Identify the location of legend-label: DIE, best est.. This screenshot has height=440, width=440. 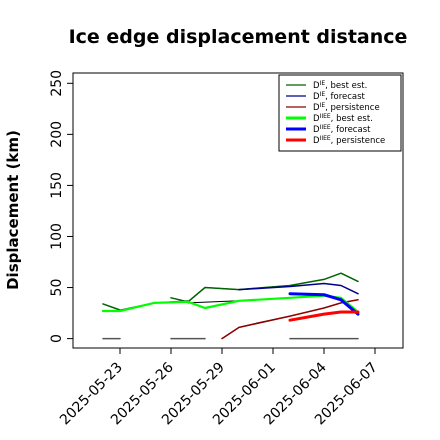
(340, 85).